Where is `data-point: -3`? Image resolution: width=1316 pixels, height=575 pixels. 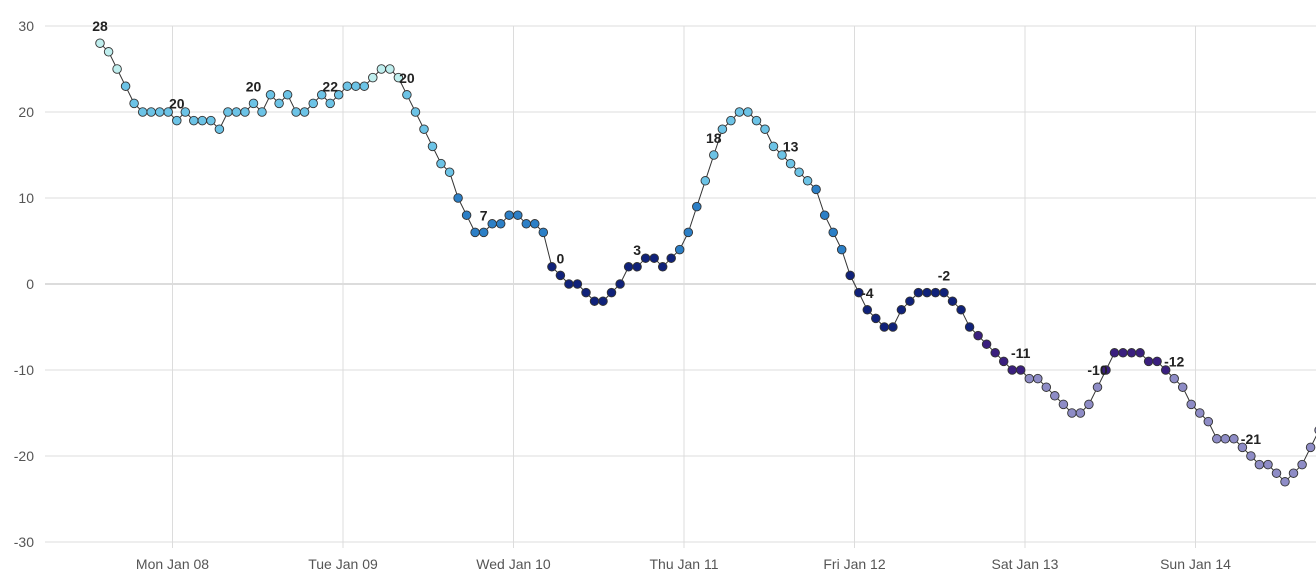 data-point: -3 is located at coordinates (867, 310).